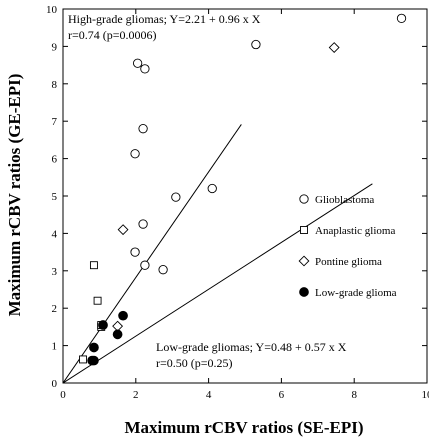  I want to click on legend-label-low-grade-glioma: Low-grade glioma, so click(356, 293).